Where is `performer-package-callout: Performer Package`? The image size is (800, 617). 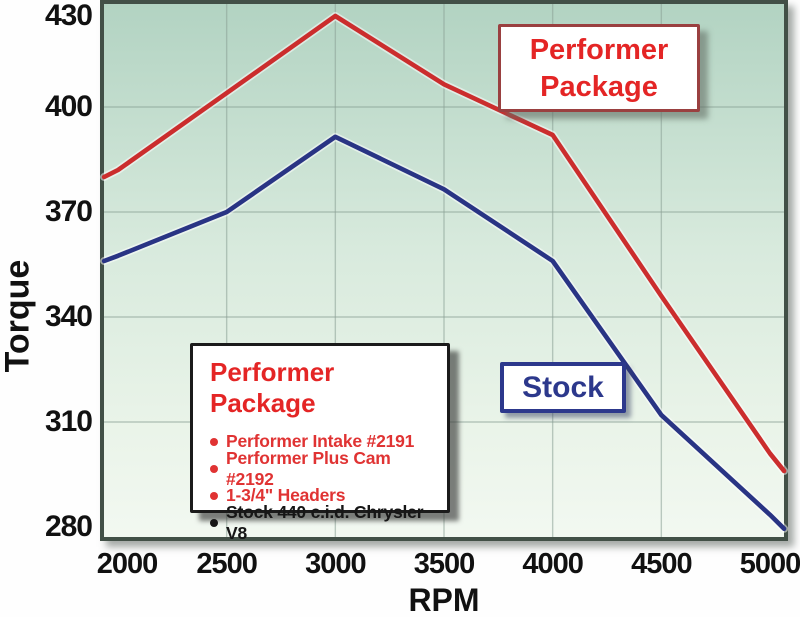 performer-package-callout: Performer Package is located at coordinates (599, 68).